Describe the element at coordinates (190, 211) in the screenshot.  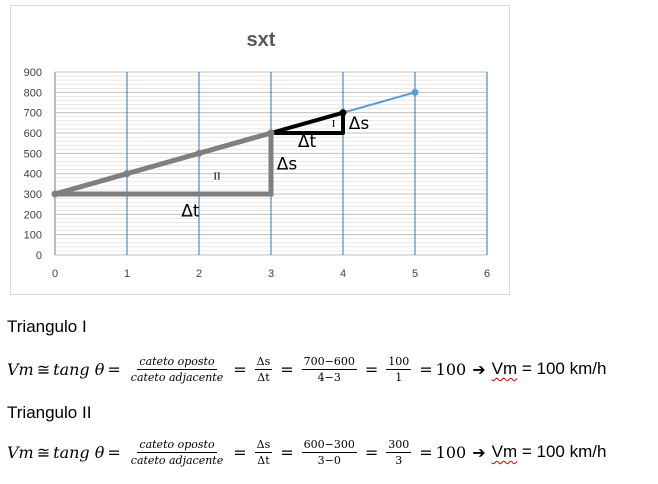
I see `triangle-ii-dt-label: Δt` at that location.